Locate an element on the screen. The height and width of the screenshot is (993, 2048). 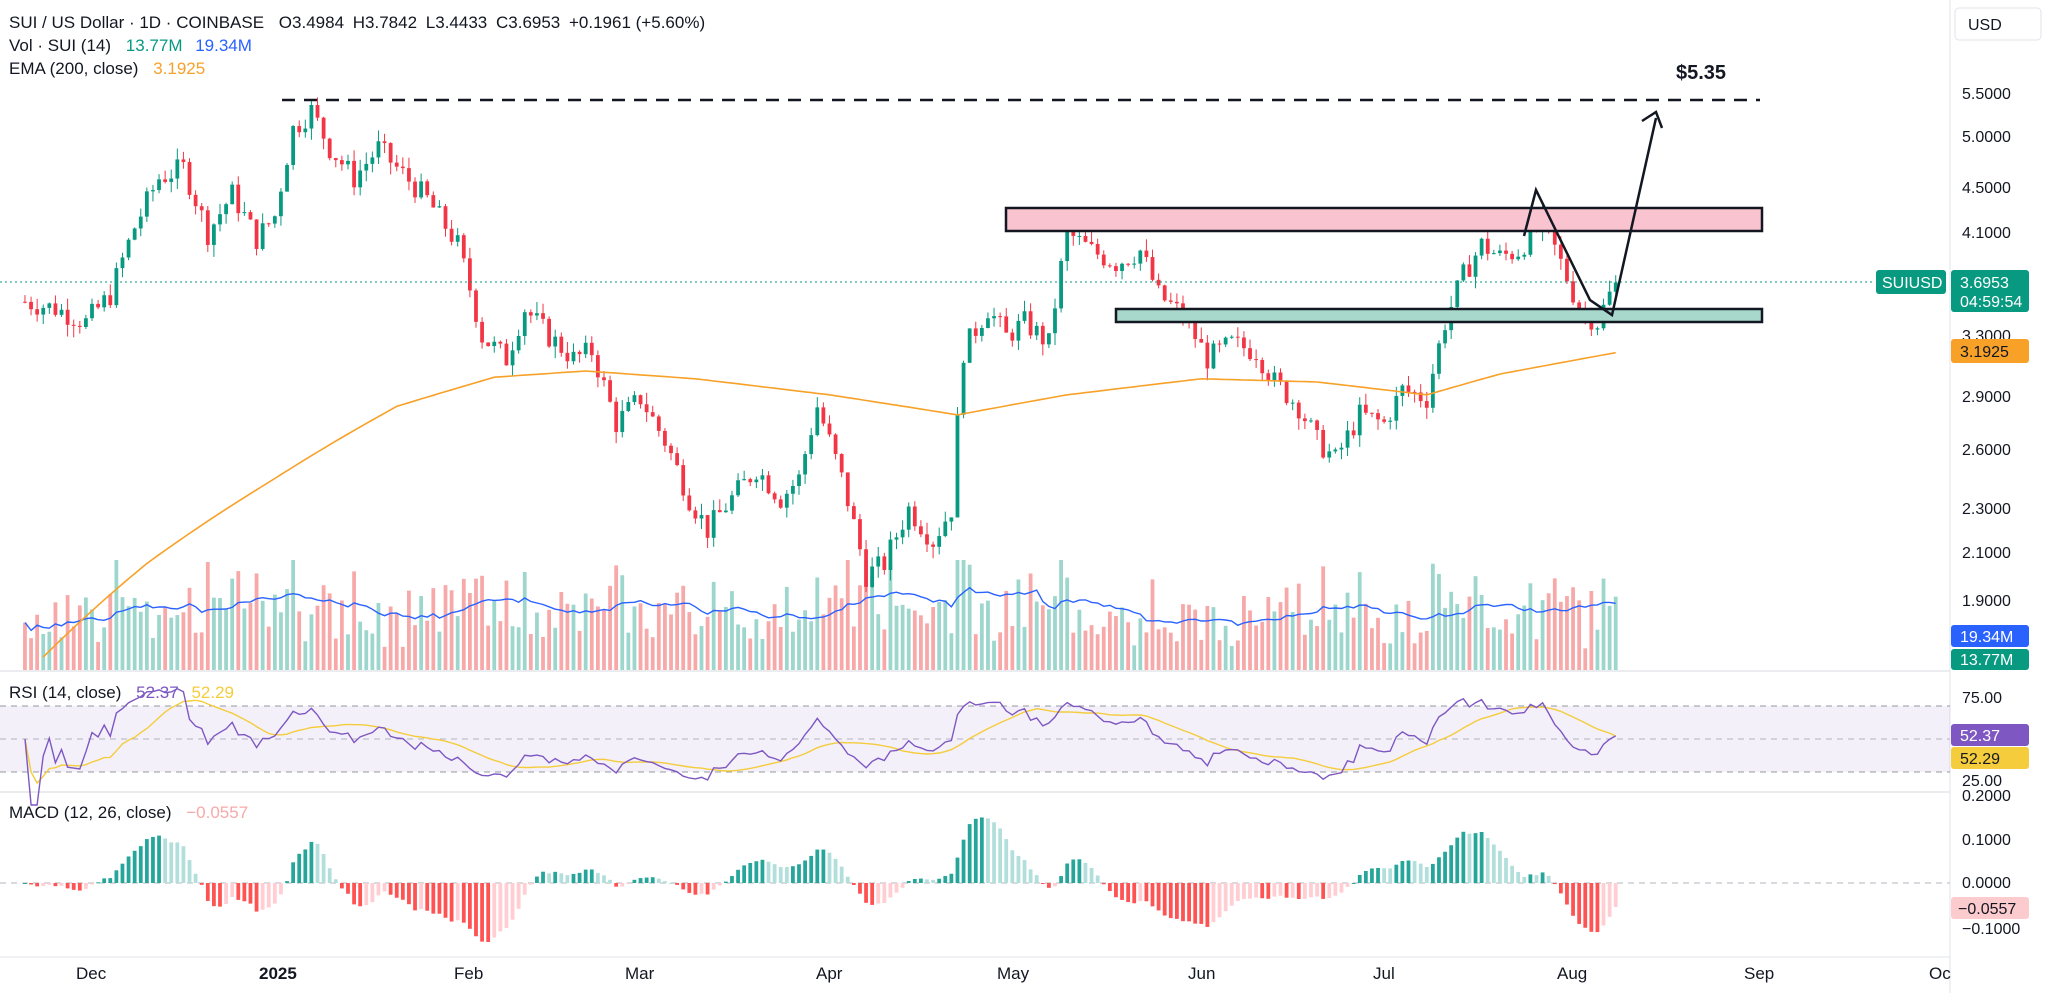
volume-legend: Vol · SUI (14) 13.77M 19.34M is located at coordinates (132, 45).